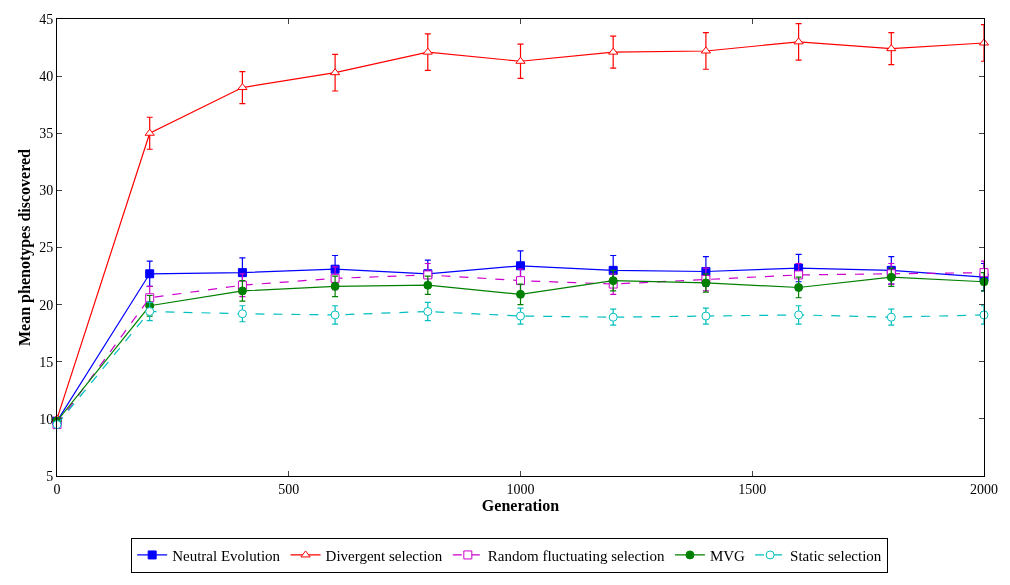  What do you see at coordinates (46, 19) in the screenshot?
I see `y-tick-label: 45` at bounding box center [46, 19].